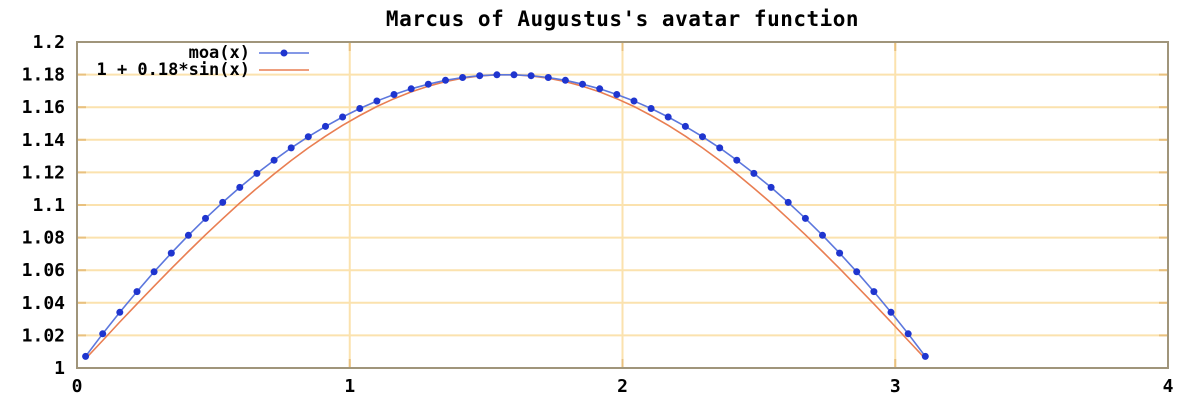  What do you see at coordinates (622, 386) in the screenshot?
I see `x-axis-tick-label: 2` at bounding box center [622, 386].